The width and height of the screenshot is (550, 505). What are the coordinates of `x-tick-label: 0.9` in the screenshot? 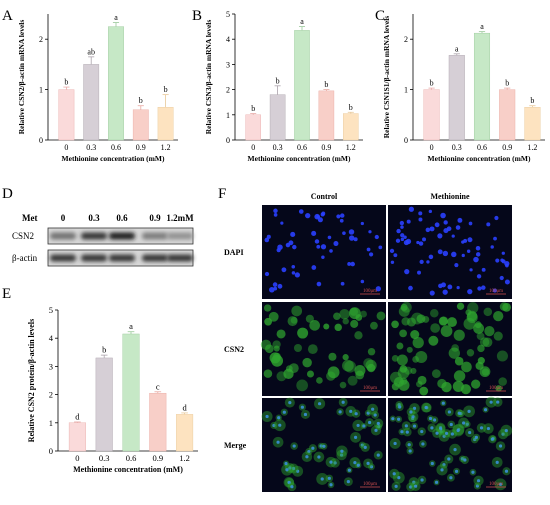 It's located at (157, 458).